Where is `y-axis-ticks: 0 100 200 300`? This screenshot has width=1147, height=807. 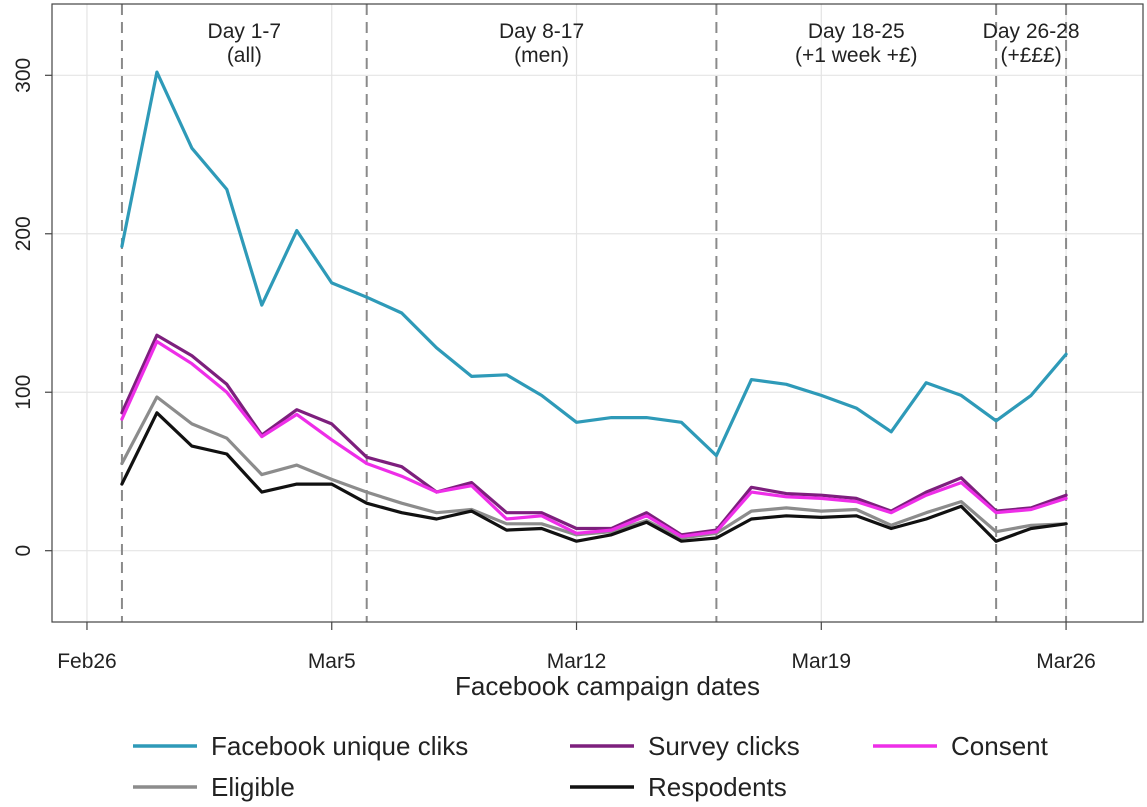
y-axis-ticks: 0 100 200 300 is located at coordinates (32, 307).